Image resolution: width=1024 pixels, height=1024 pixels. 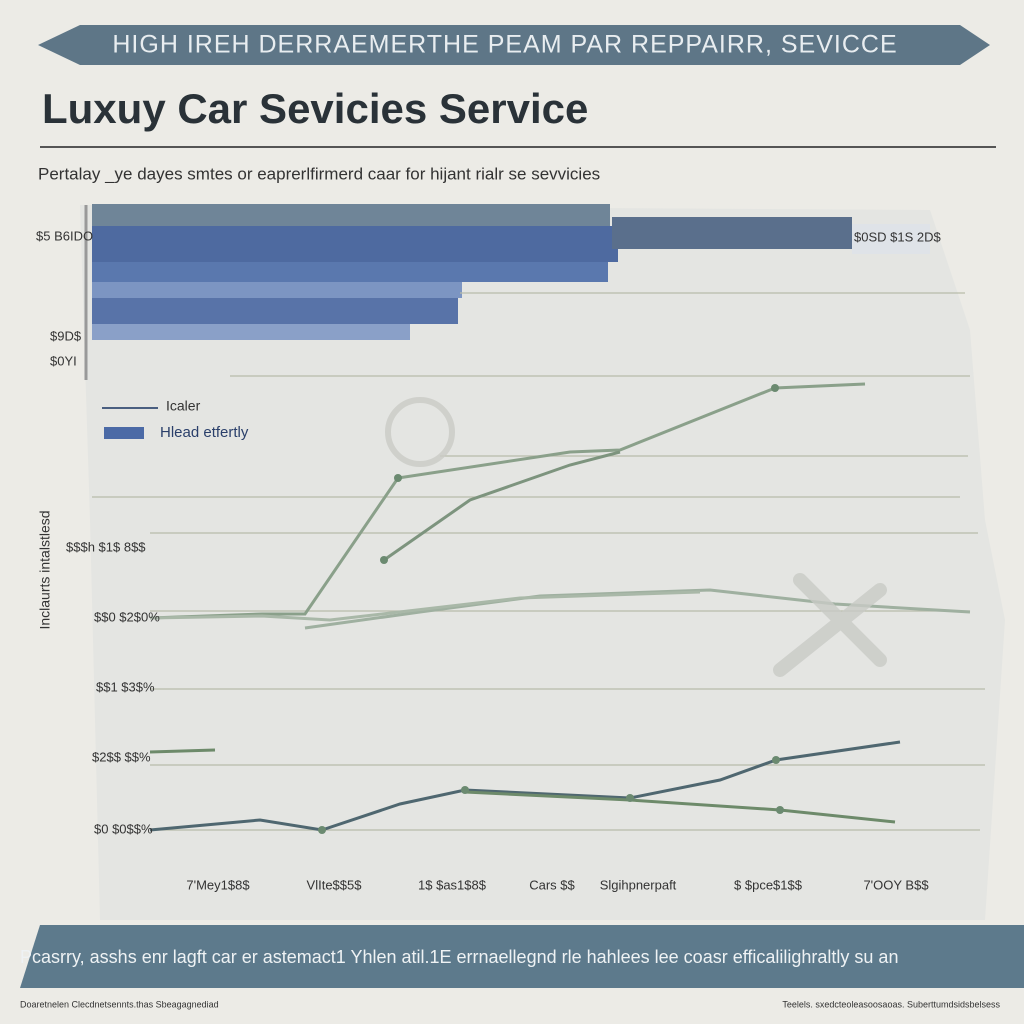 I want to click on bar-label: $9D$, so click(x=66, y=335).